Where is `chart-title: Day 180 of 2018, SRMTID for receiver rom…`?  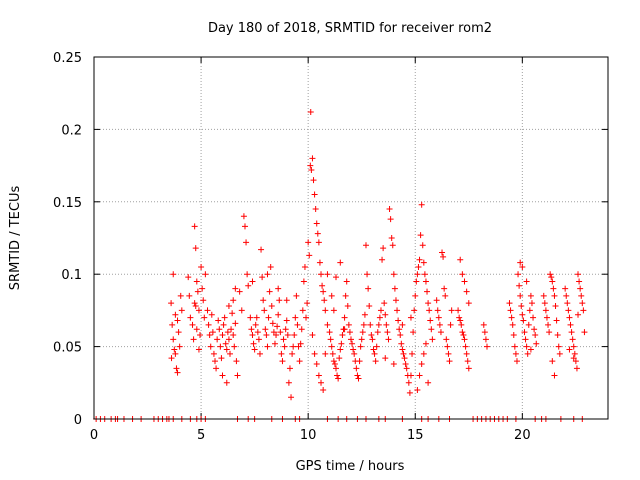
chart-title: Day 180 of 2018, SRMTID for receiver rom… is located at coordinates (350, 28).